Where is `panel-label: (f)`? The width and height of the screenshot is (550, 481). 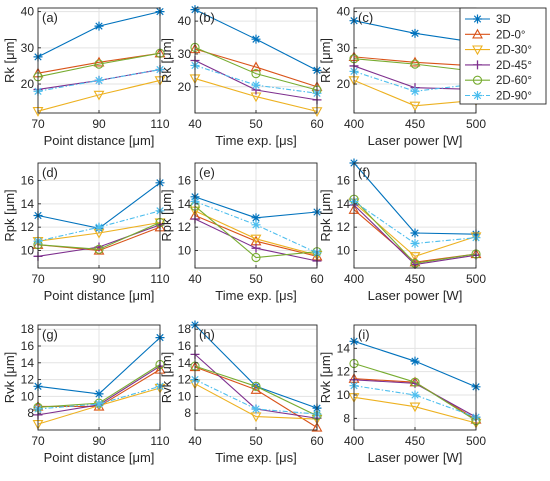 panel-label: (f) is located at coordinates (364, 172).